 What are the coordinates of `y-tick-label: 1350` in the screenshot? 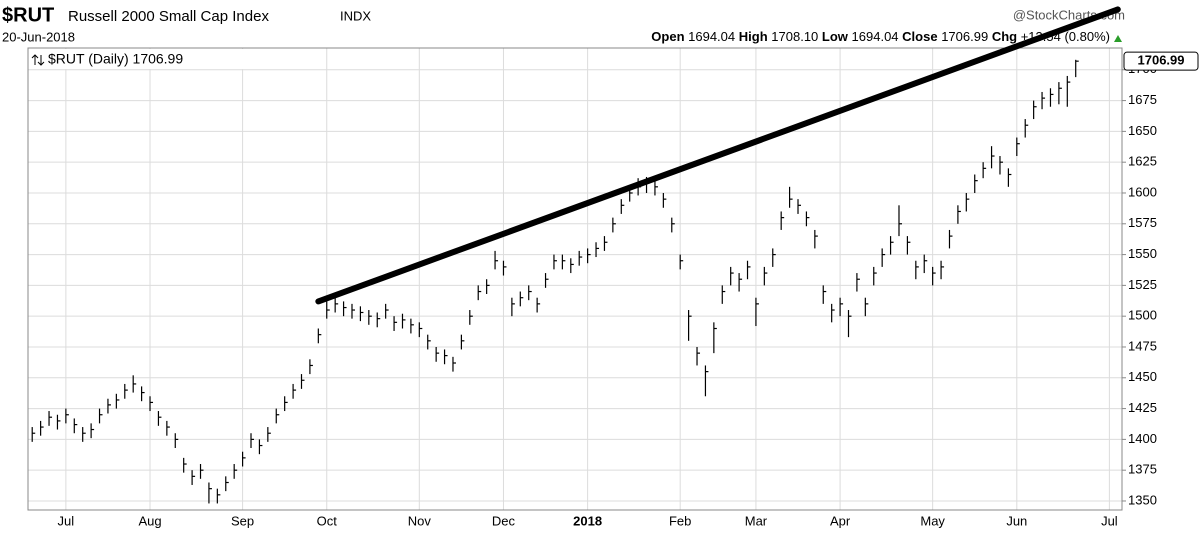 It's located at (1142, 499).